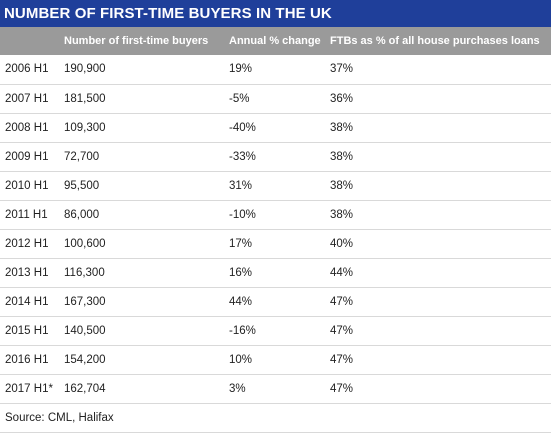 The image size is (551, 446). Describe the element at coordinates (241, 243) in the screenshot. I see `cell-annual-change: 17%` at that location.